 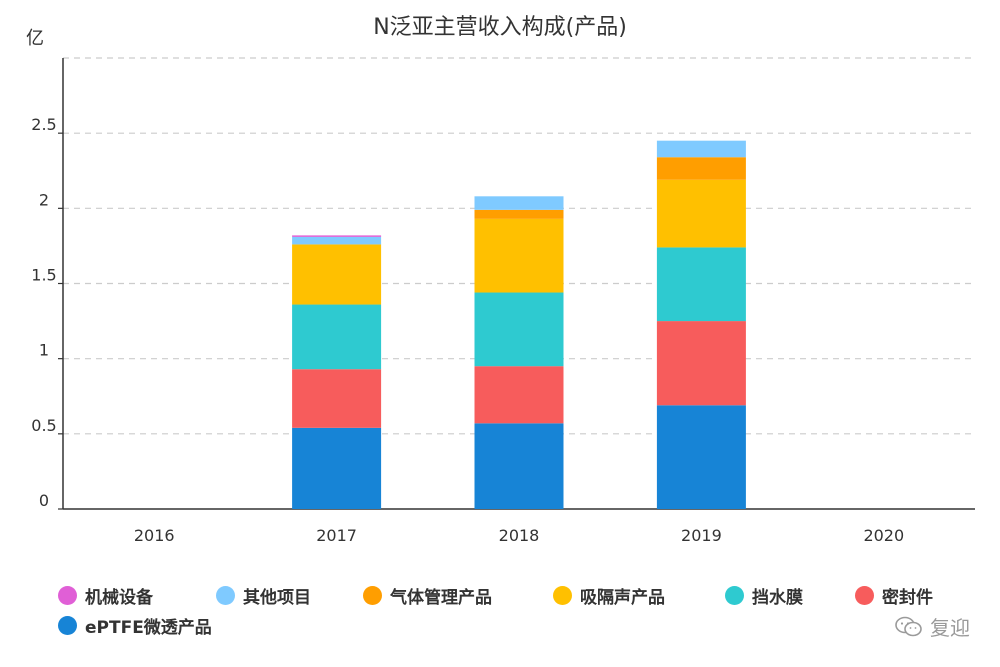 What do you see at coordinates (44, 500) in the screenshot?
I see `y-tick-label: 0` at bounding box center [44, 500].